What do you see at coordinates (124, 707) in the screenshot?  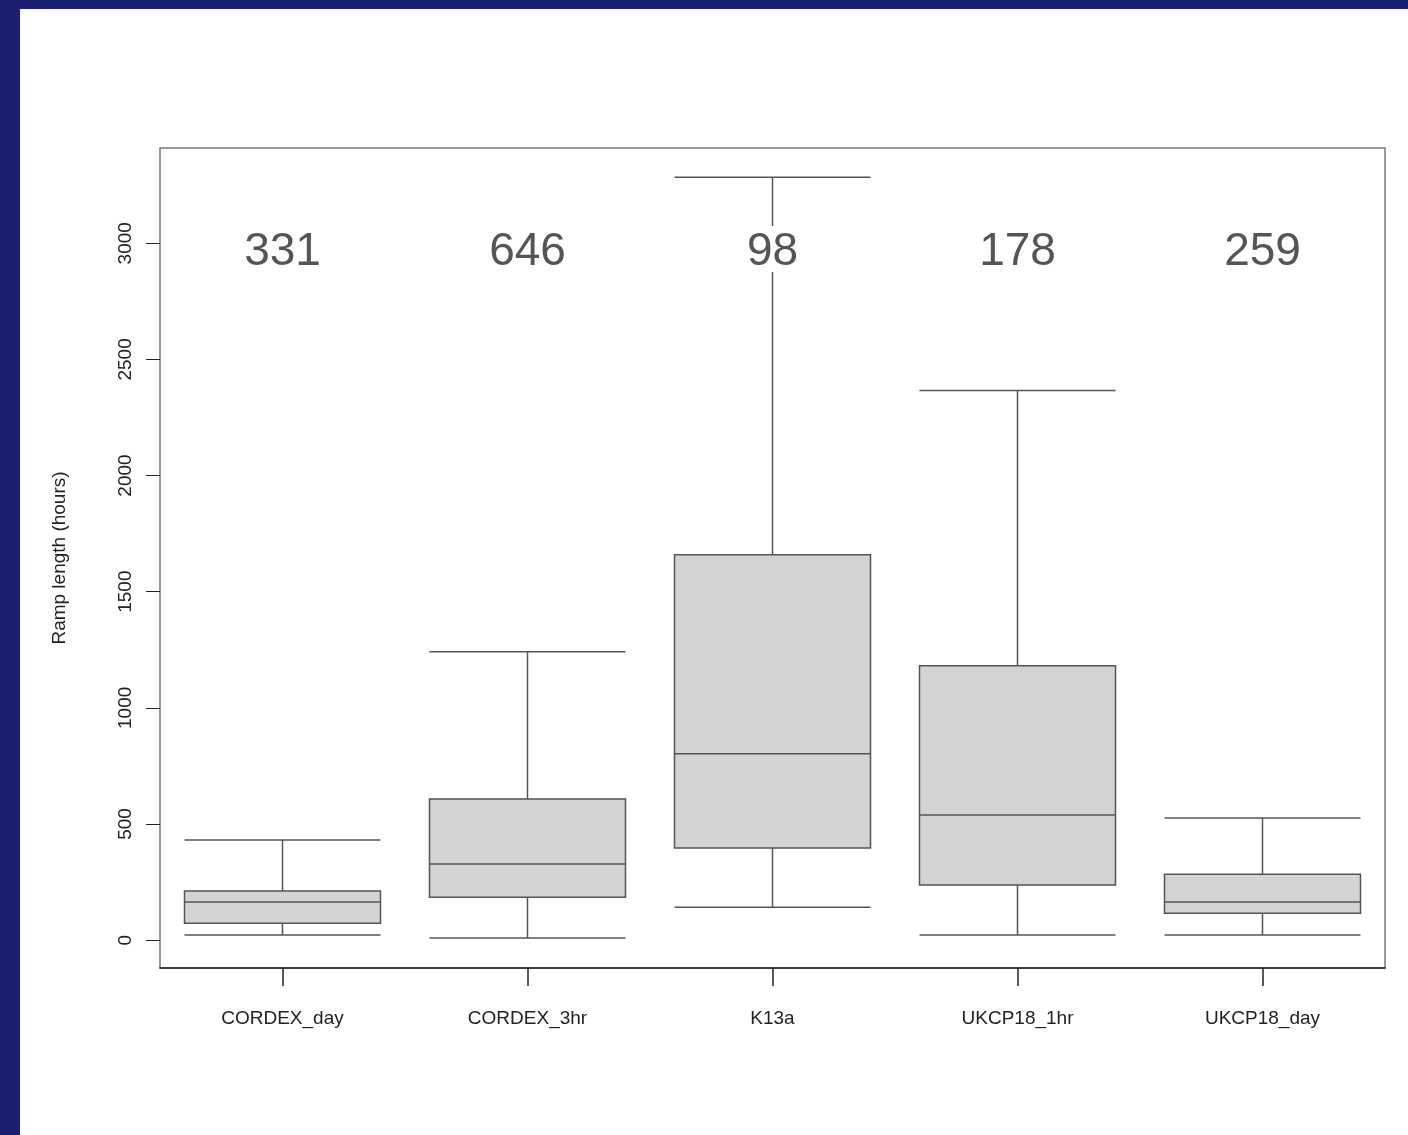 I see `y-tick-label: 1000` at bounding box center [124, 707].